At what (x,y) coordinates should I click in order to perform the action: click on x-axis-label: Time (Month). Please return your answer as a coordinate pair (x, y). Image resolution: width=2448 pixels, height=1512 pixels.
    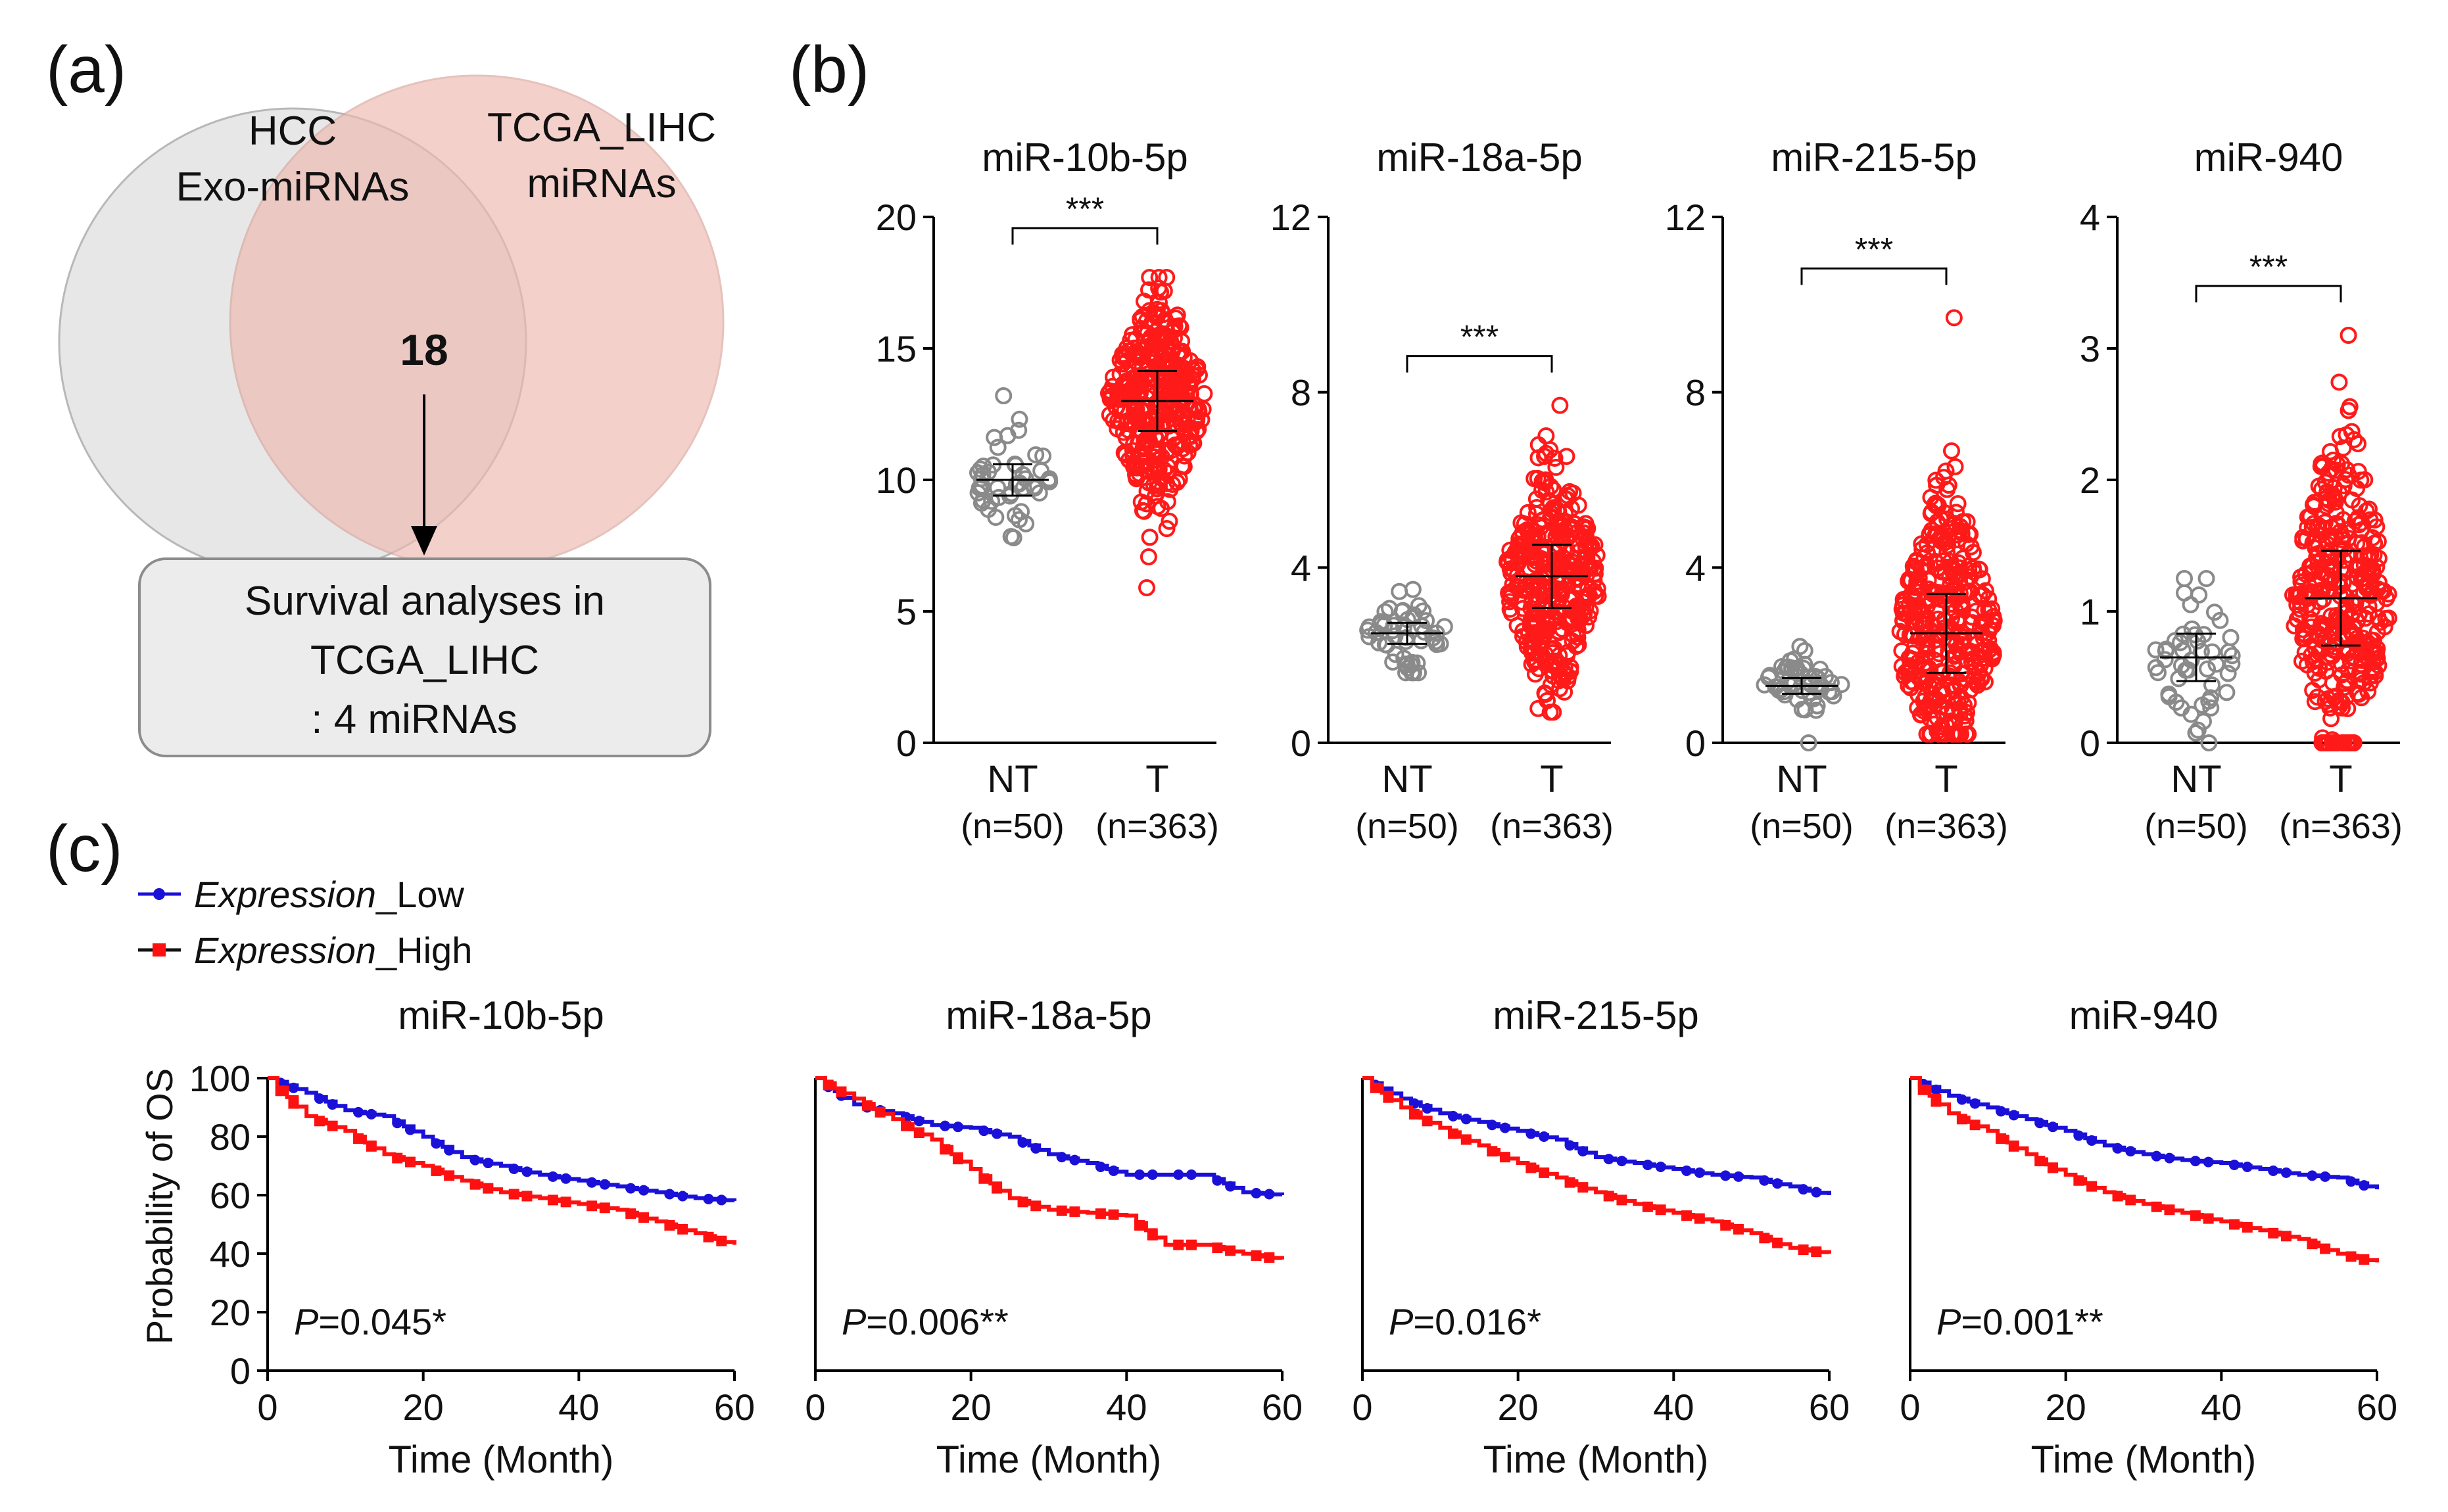
    Looking at the image, I should click on (1049, 1459).